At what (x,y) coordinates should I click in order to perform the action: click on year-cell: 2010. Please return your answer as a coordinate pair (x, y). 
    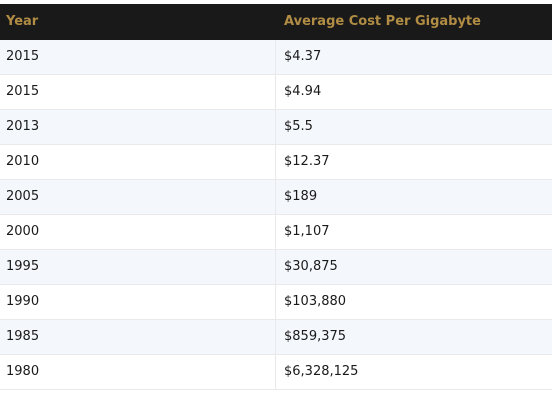
    Looking at the image, I should click on (138, 162).